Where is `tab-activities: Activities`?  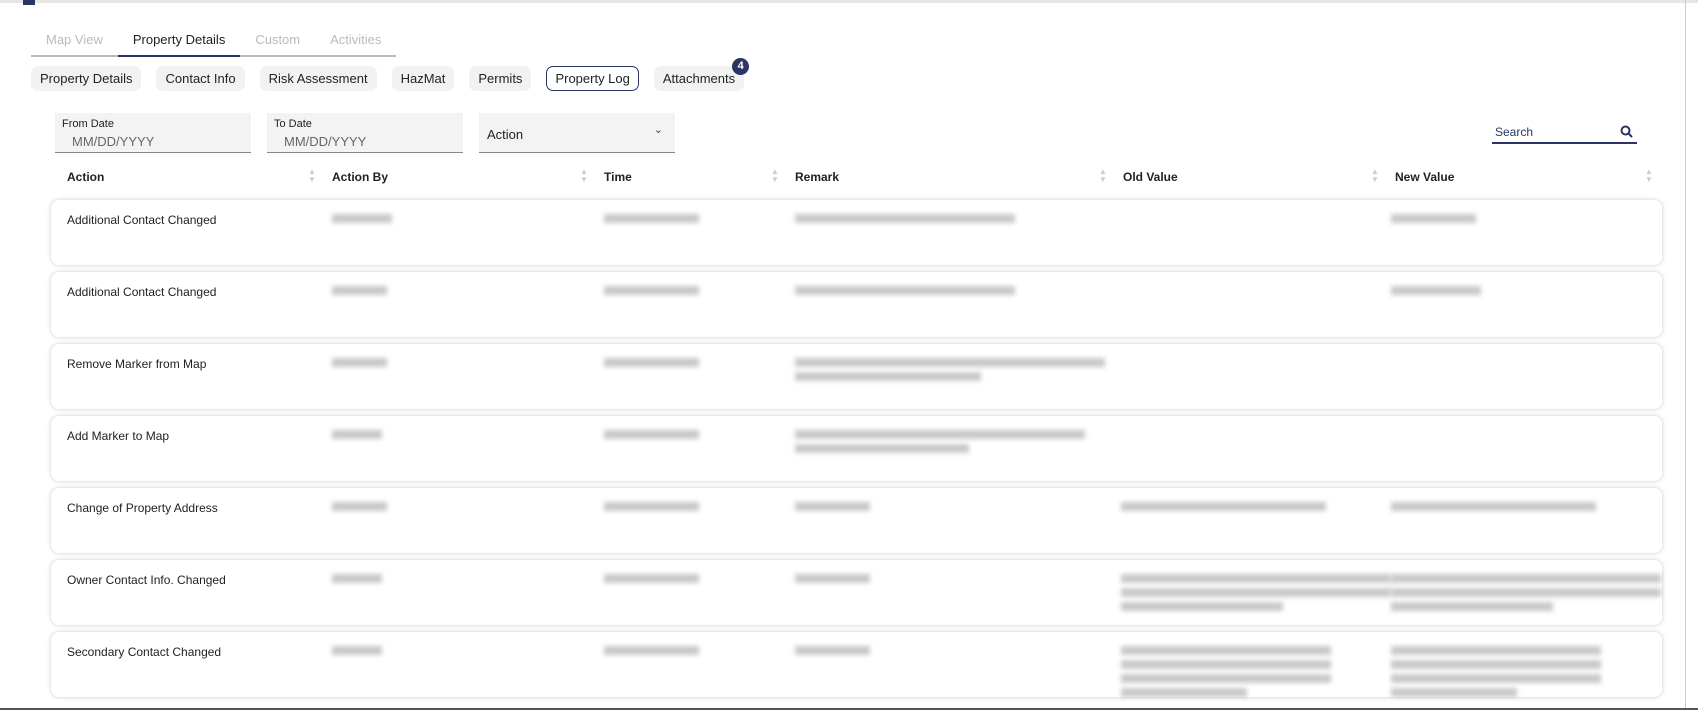
tab-activities: Activities is located at coordinates (356, 39).